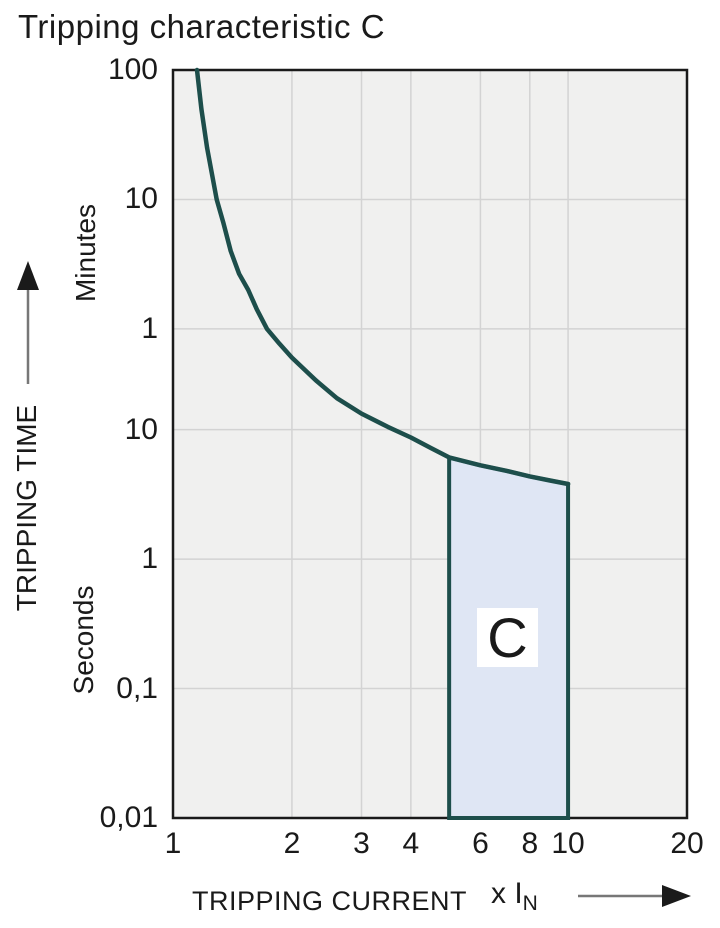 The image size is (720, 928). What do you see at coordinates (676, 896) in the screenshot?
I see `x-axis-arrow-icon` at bounding box center [676, 896].